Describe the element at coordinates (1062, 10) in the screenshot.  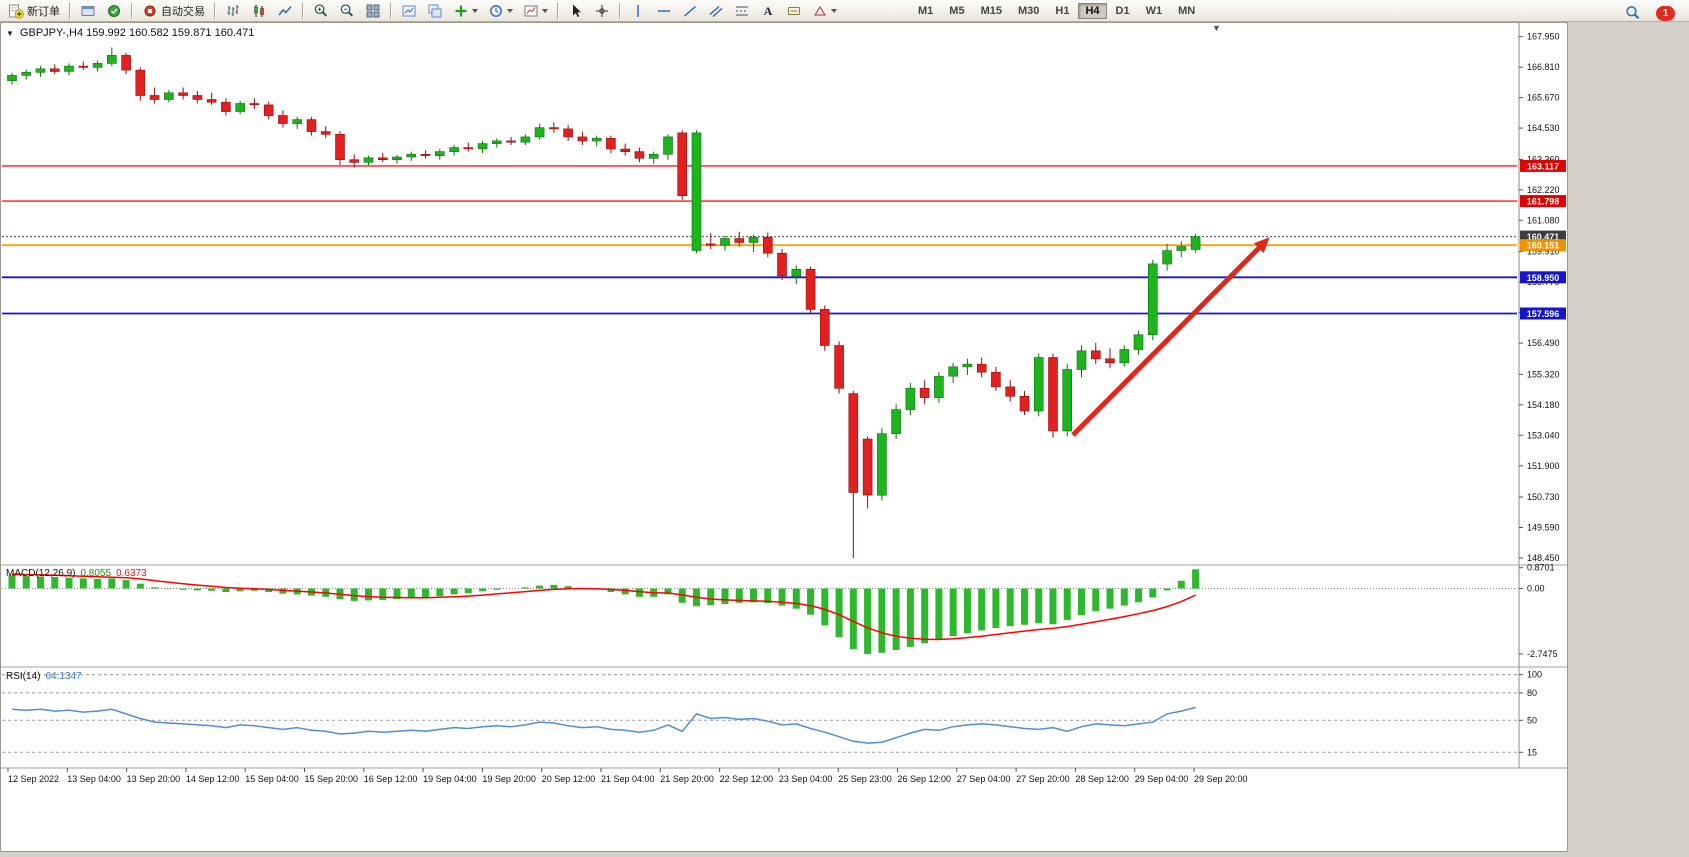
I see `timeframe-button-h1: H1` at that location.